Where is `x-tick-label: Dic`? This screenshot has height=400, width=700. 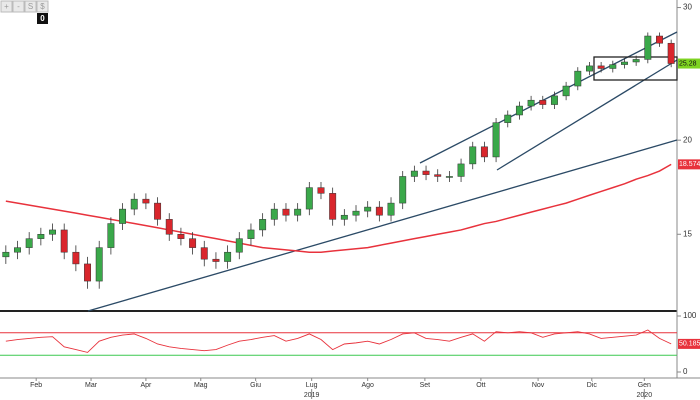
x-tick-label: Dic is located at coordinates (592, 385).